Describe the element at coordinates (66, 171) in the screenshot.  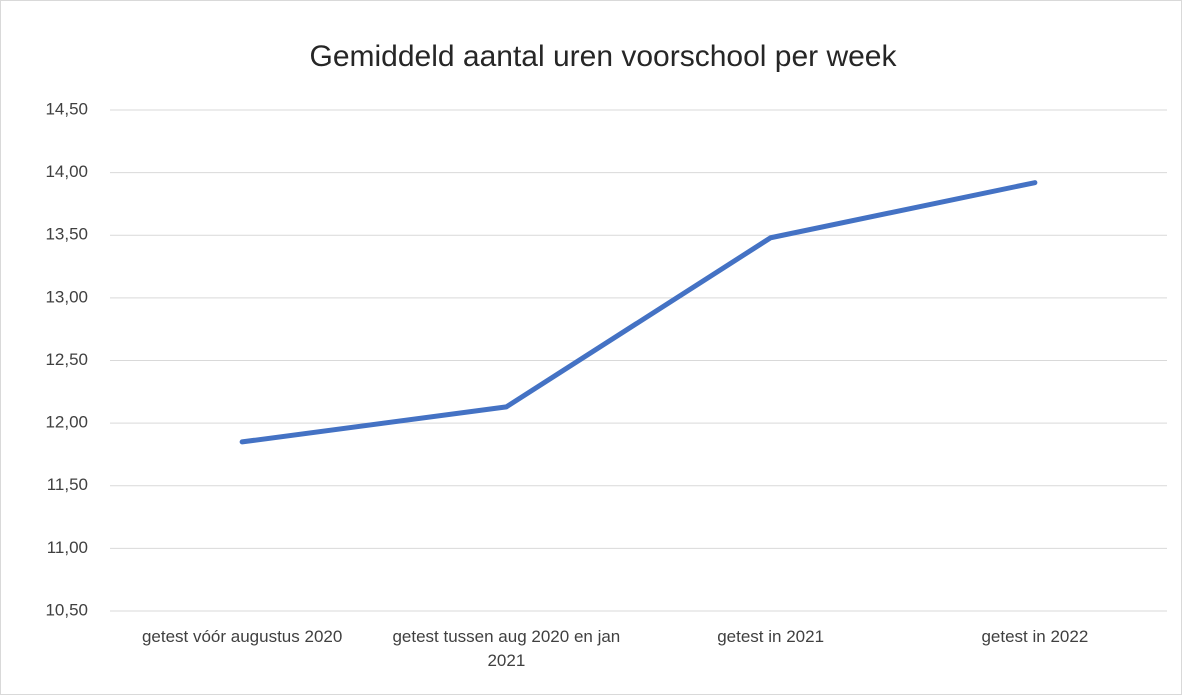
I see `y-tick-label: 14,00` at that location.